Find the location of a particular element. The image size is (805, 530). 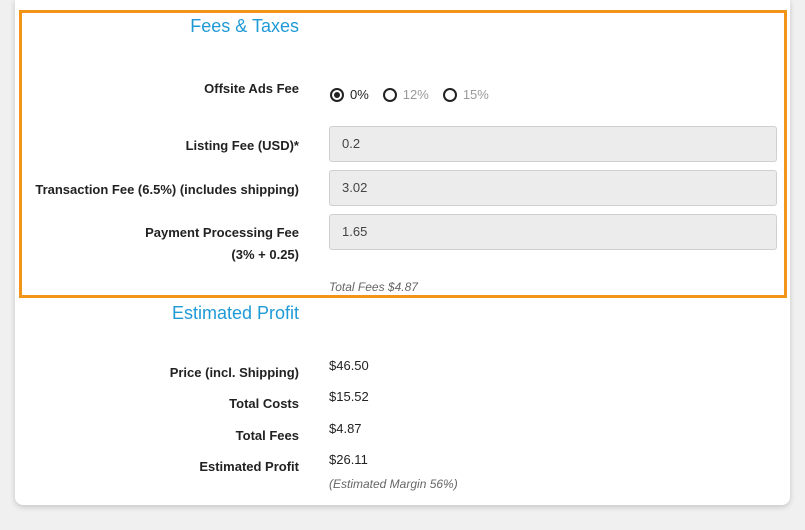

price-value: $46.50 is located at coordinates (349, 365).